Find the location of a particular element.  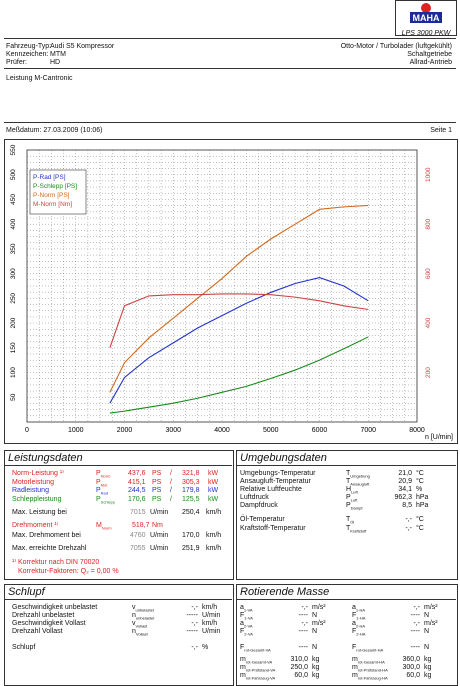

umgebung-row-symbol: PLuft is located at coordinates (351, 499).